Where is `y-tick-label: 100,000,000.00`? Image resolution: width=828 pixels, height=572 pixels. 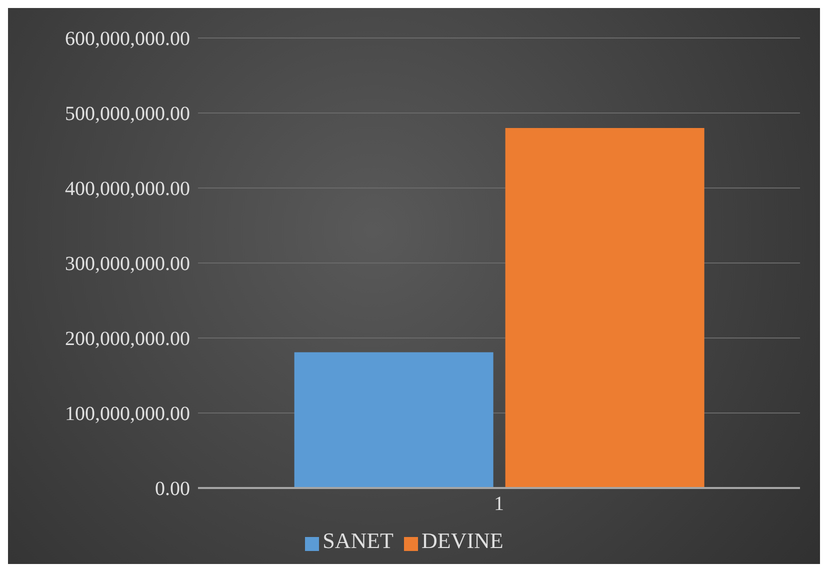
y-tick-label: 100,000,000.00 is located at coordinates (127, 414).